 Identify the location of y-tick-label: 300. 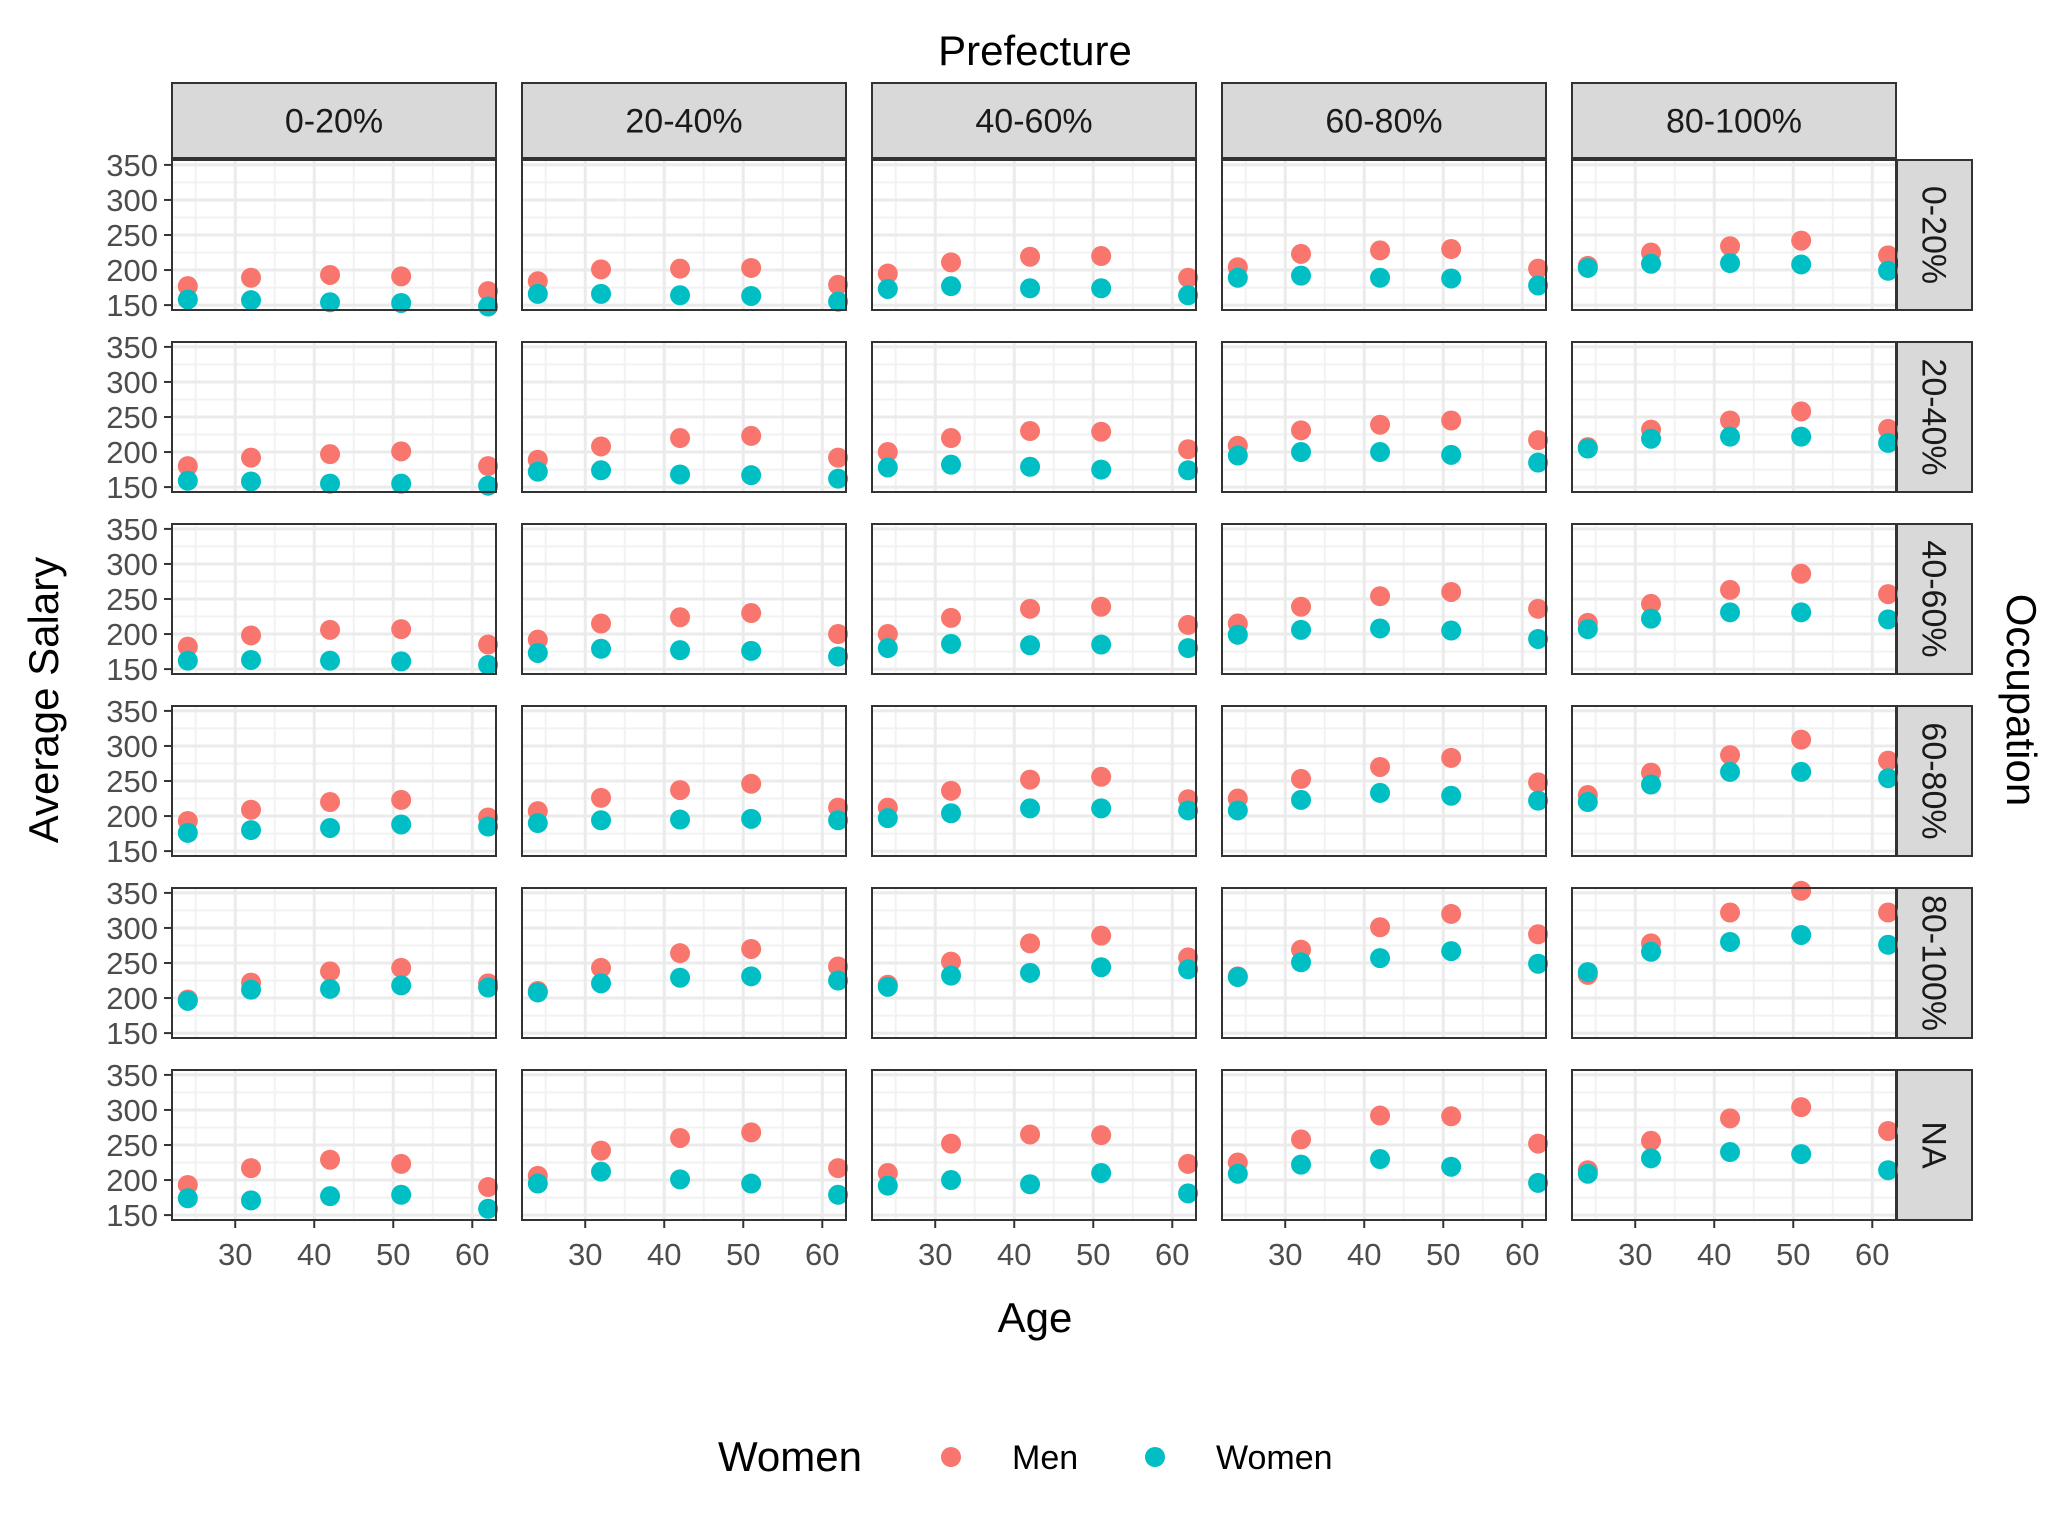
(132, 1110).